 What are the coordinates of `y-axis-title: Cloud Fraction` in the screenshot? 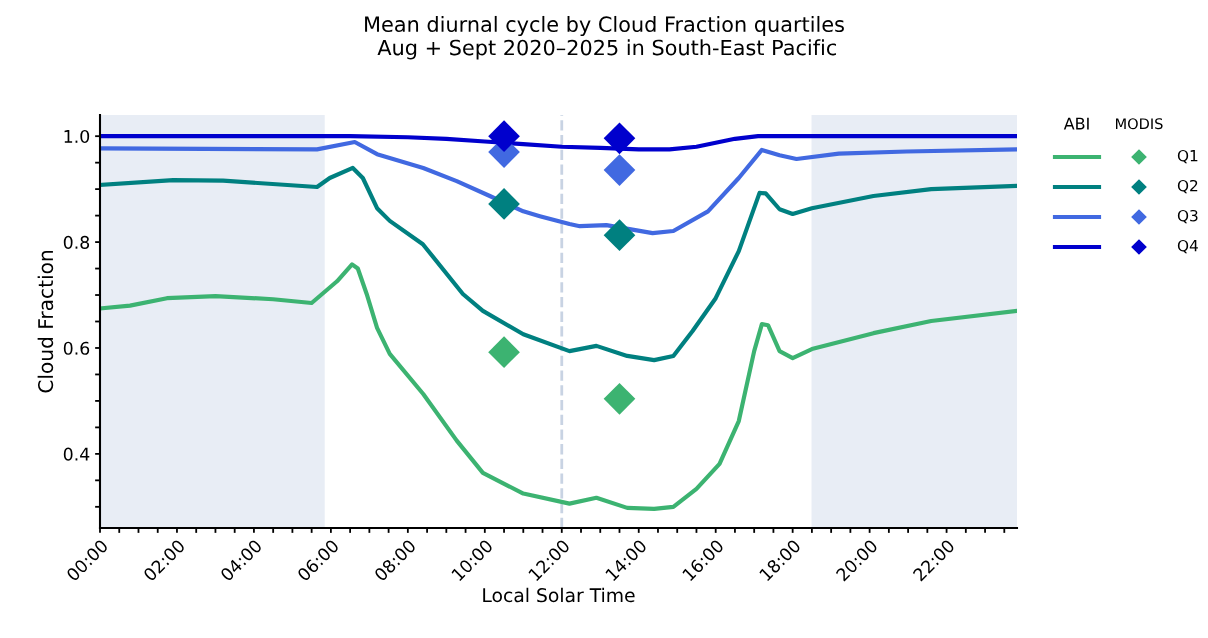 It's located at (45, 322).